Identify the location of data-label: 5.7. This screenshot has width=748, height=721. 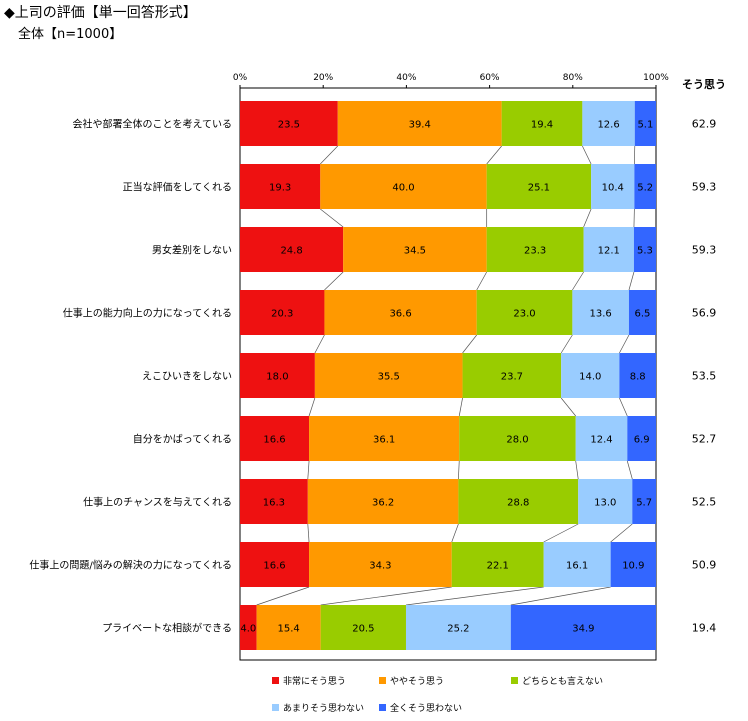
(644, 503).